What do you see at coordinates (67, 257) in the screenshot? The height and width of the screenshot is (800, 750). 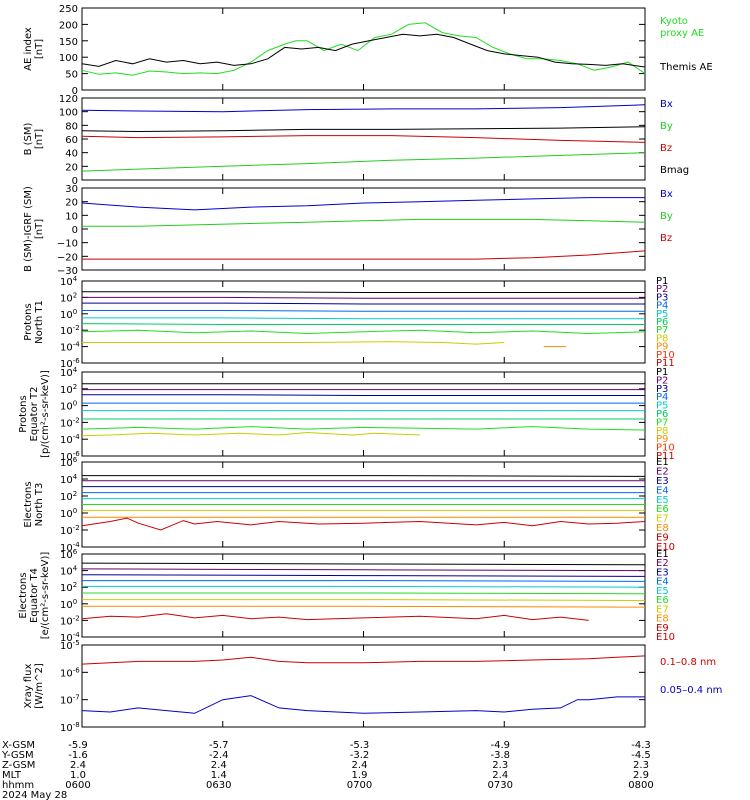 I see `y-tick-label: −20` at bounding box center [67, 257].